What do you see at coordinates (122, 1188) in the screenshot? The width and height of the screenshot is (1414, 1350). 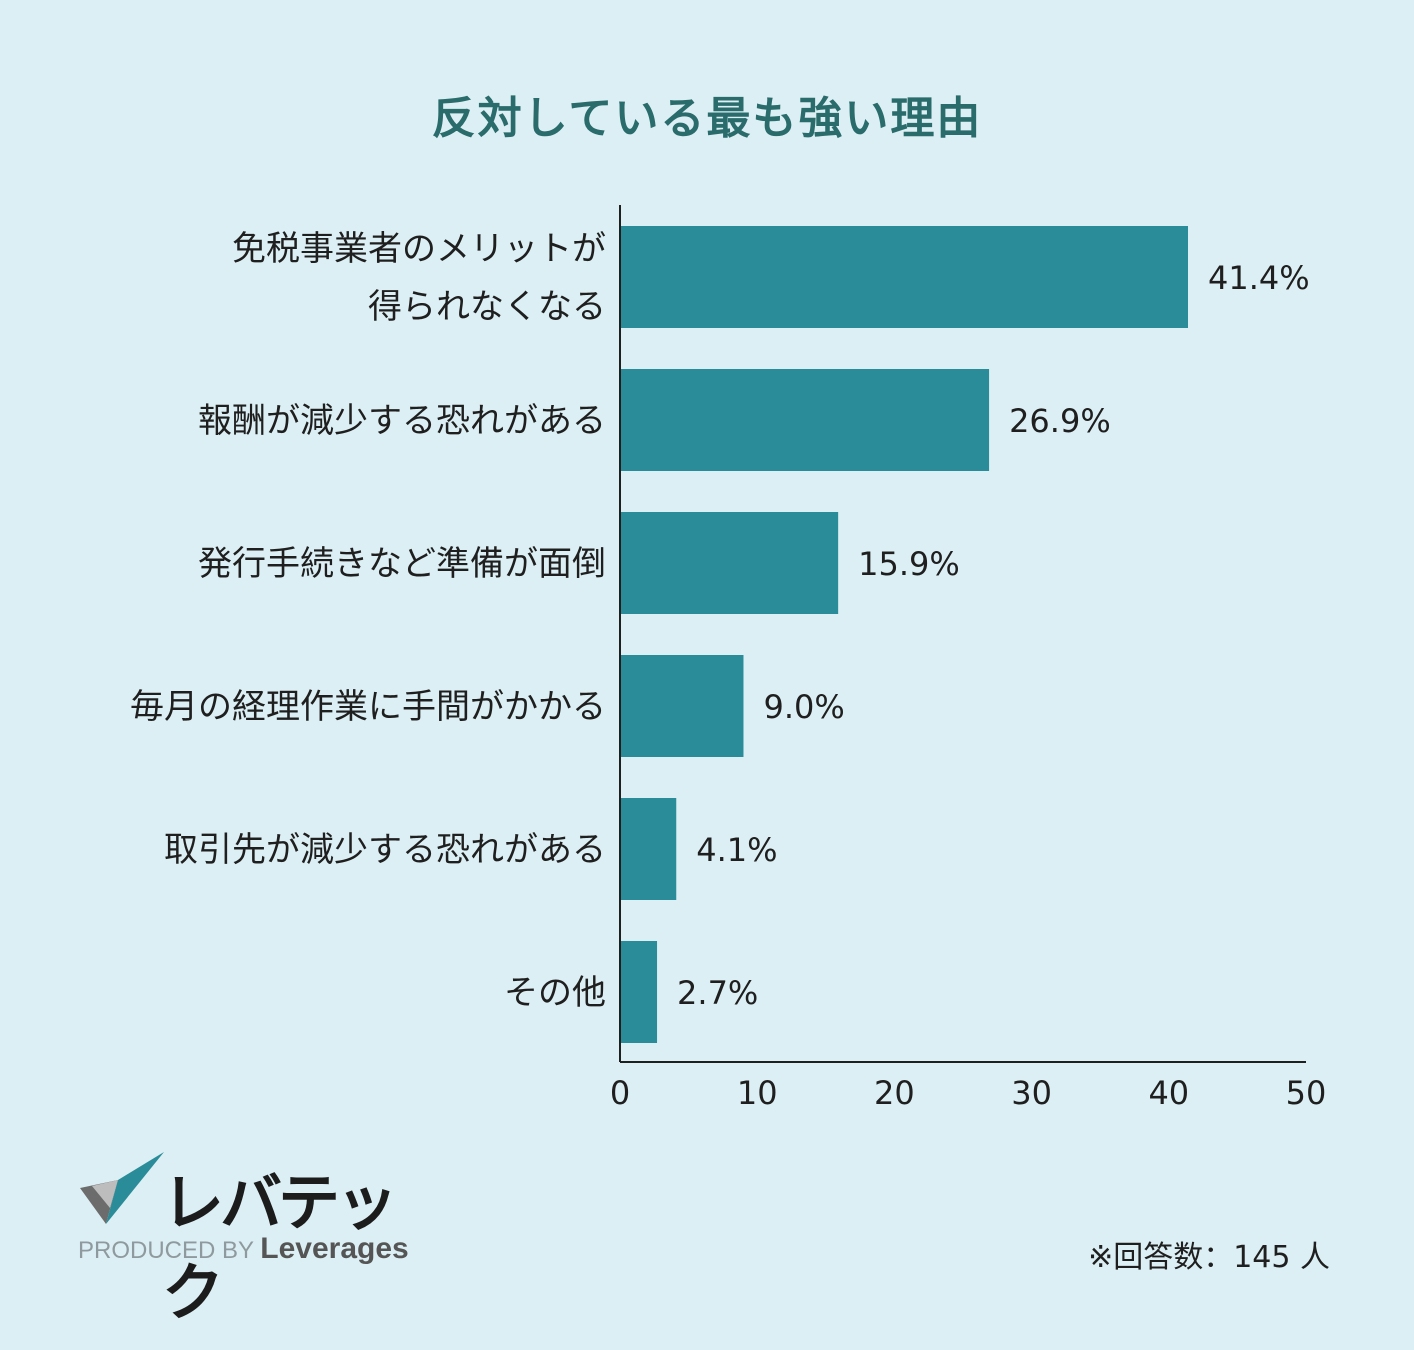 I see `checkmark-logo-icon` at bounding box center [122, 1188].